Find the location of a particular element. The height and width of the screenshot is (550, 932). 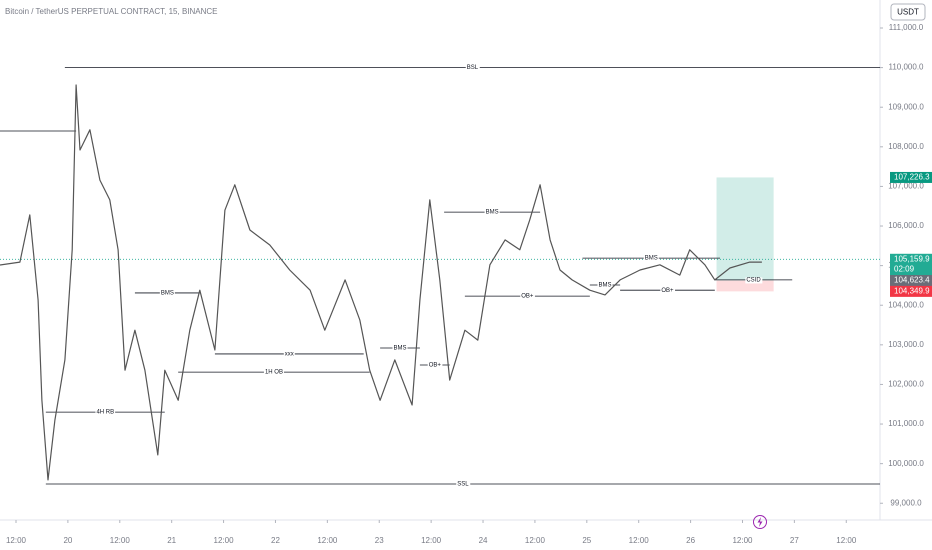

y-tick-label: 103,000.0 is located at coordinates (906, 344).